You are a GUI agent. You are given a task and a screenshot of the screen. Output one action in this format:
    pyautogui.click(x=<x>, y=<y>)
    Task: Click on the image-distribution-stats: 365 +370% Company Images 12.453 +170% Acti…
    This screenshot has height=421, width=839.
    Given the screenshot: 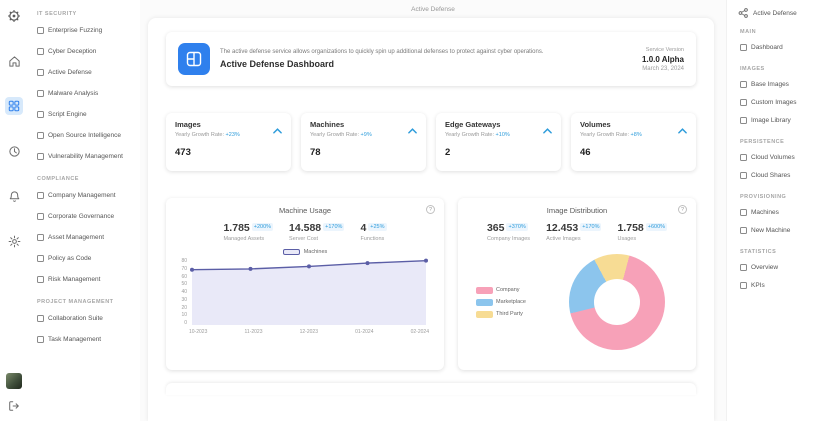 What is the action you would take?
    pyautogui.click(x=577, y=232)
    